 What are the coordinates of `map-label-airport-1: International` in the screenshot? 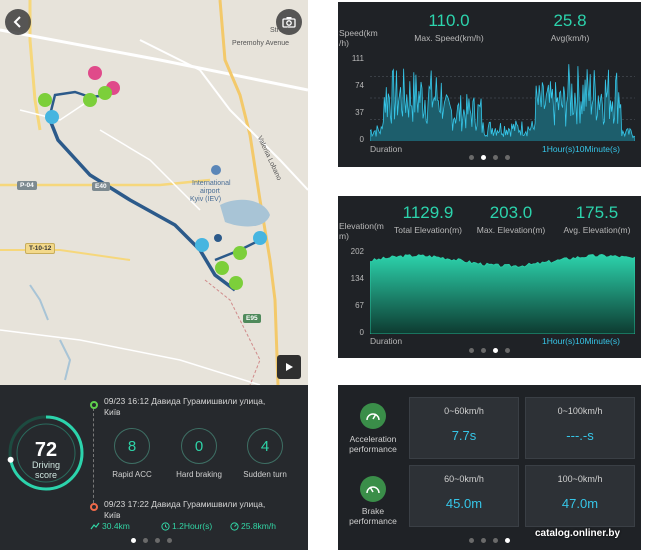 It's located at (211, 183).